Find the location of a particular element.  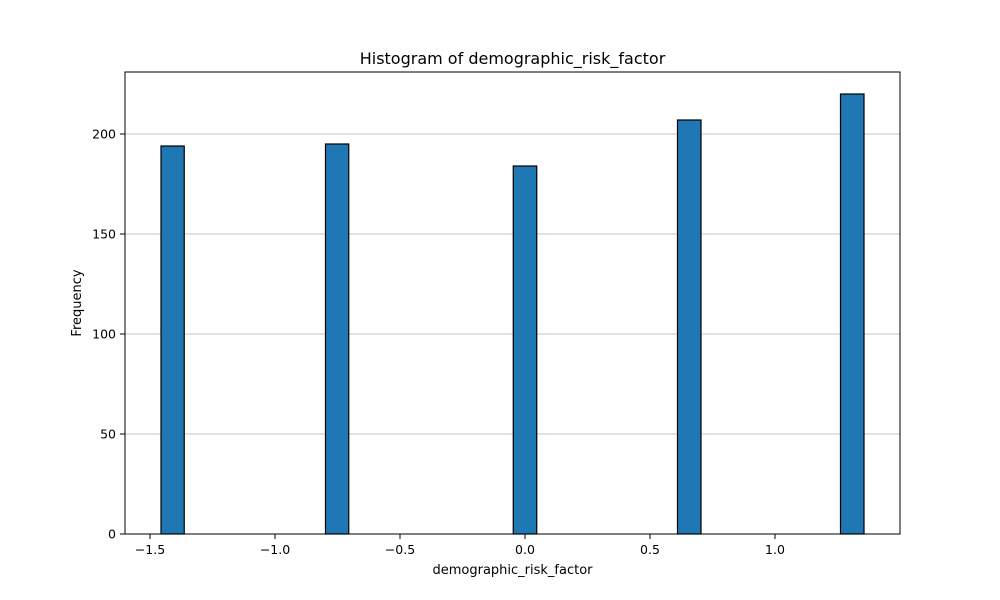

y-tick-label: 150 is located at coordinates (104, 234).